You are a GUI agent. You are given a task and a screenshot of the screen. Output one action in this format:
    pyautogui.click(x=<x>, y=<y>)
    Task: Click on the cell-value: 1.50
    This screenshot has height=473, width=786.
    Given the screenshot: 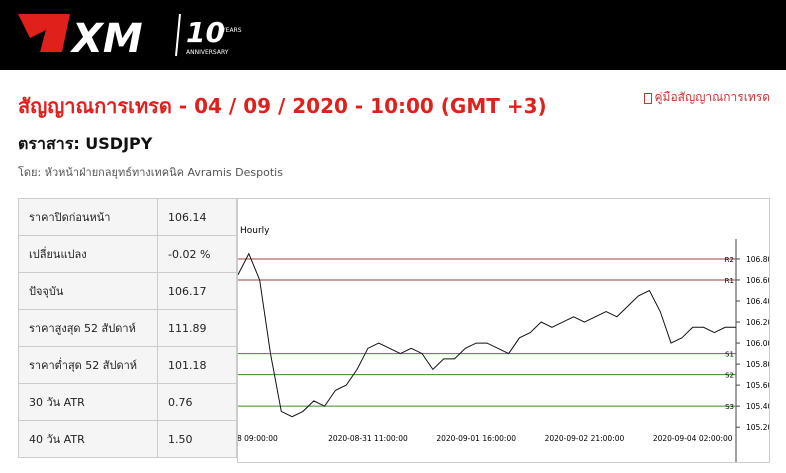 What is the action you would take?
    pyautogui.click(x=197, y=439)
    